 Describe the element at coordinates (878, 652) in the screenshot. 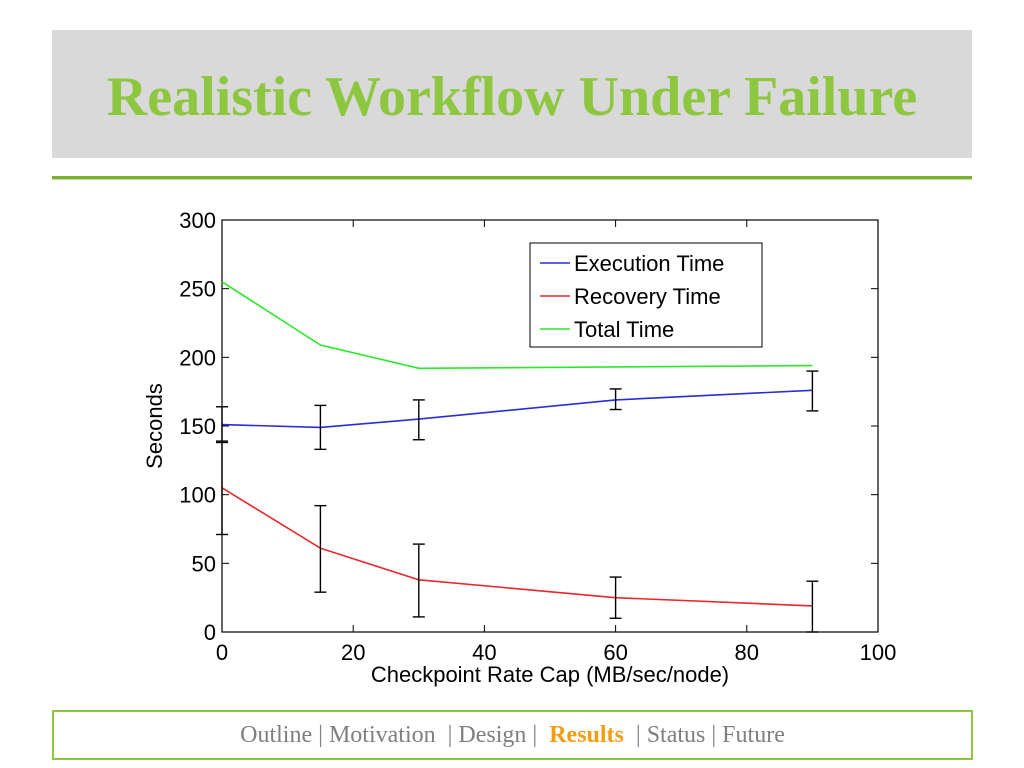

I see `x-tick-label: 100` at that location.